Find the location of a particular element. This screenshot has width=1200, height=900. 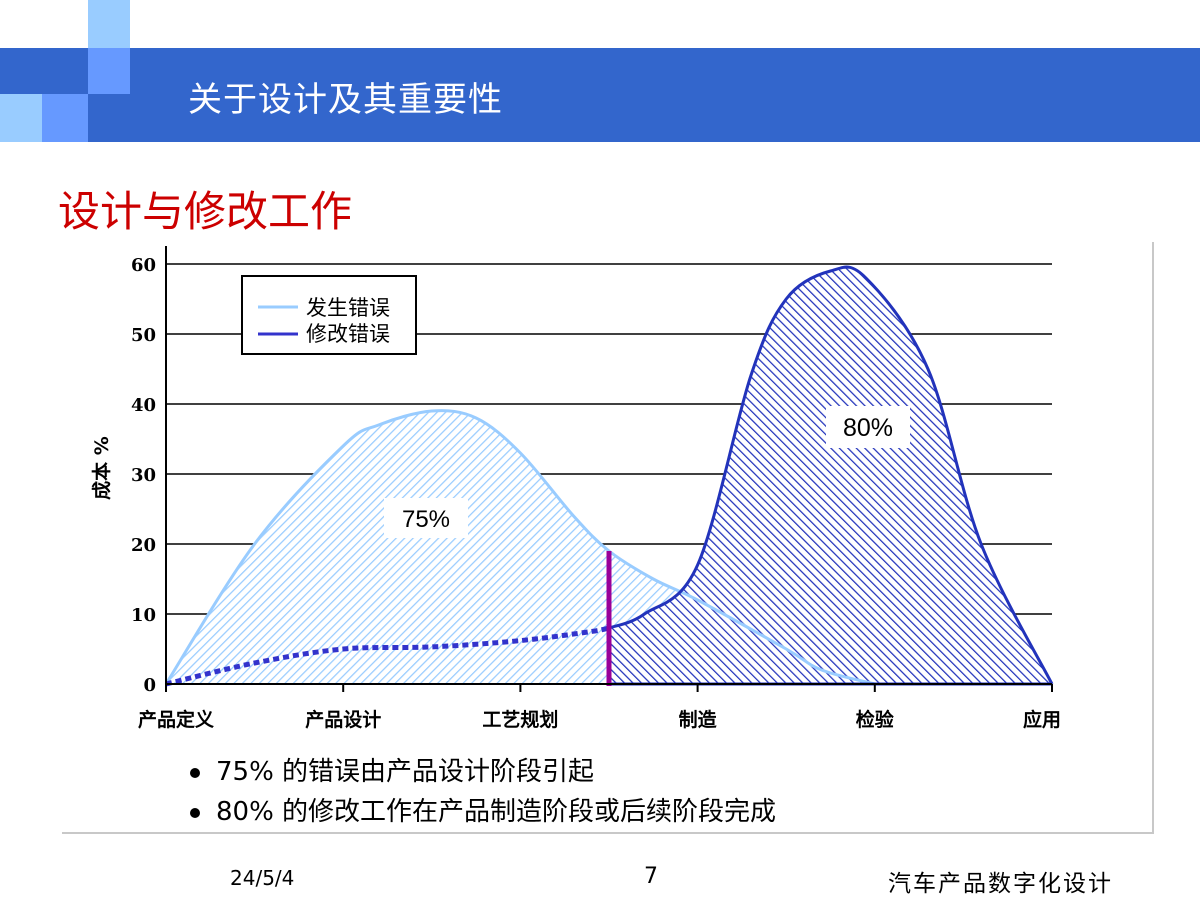

footer-course-title: 汽车产品数字化设计 is located at coordinates (1000, 884).